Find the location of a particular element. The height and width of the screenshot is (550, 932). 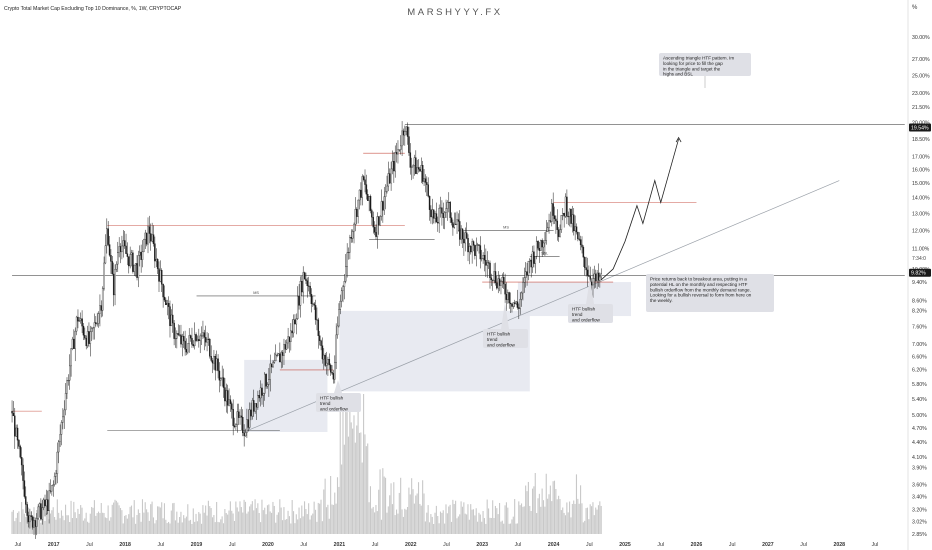

y-tick-label: 23.00% is located at coordinates (921, 94).